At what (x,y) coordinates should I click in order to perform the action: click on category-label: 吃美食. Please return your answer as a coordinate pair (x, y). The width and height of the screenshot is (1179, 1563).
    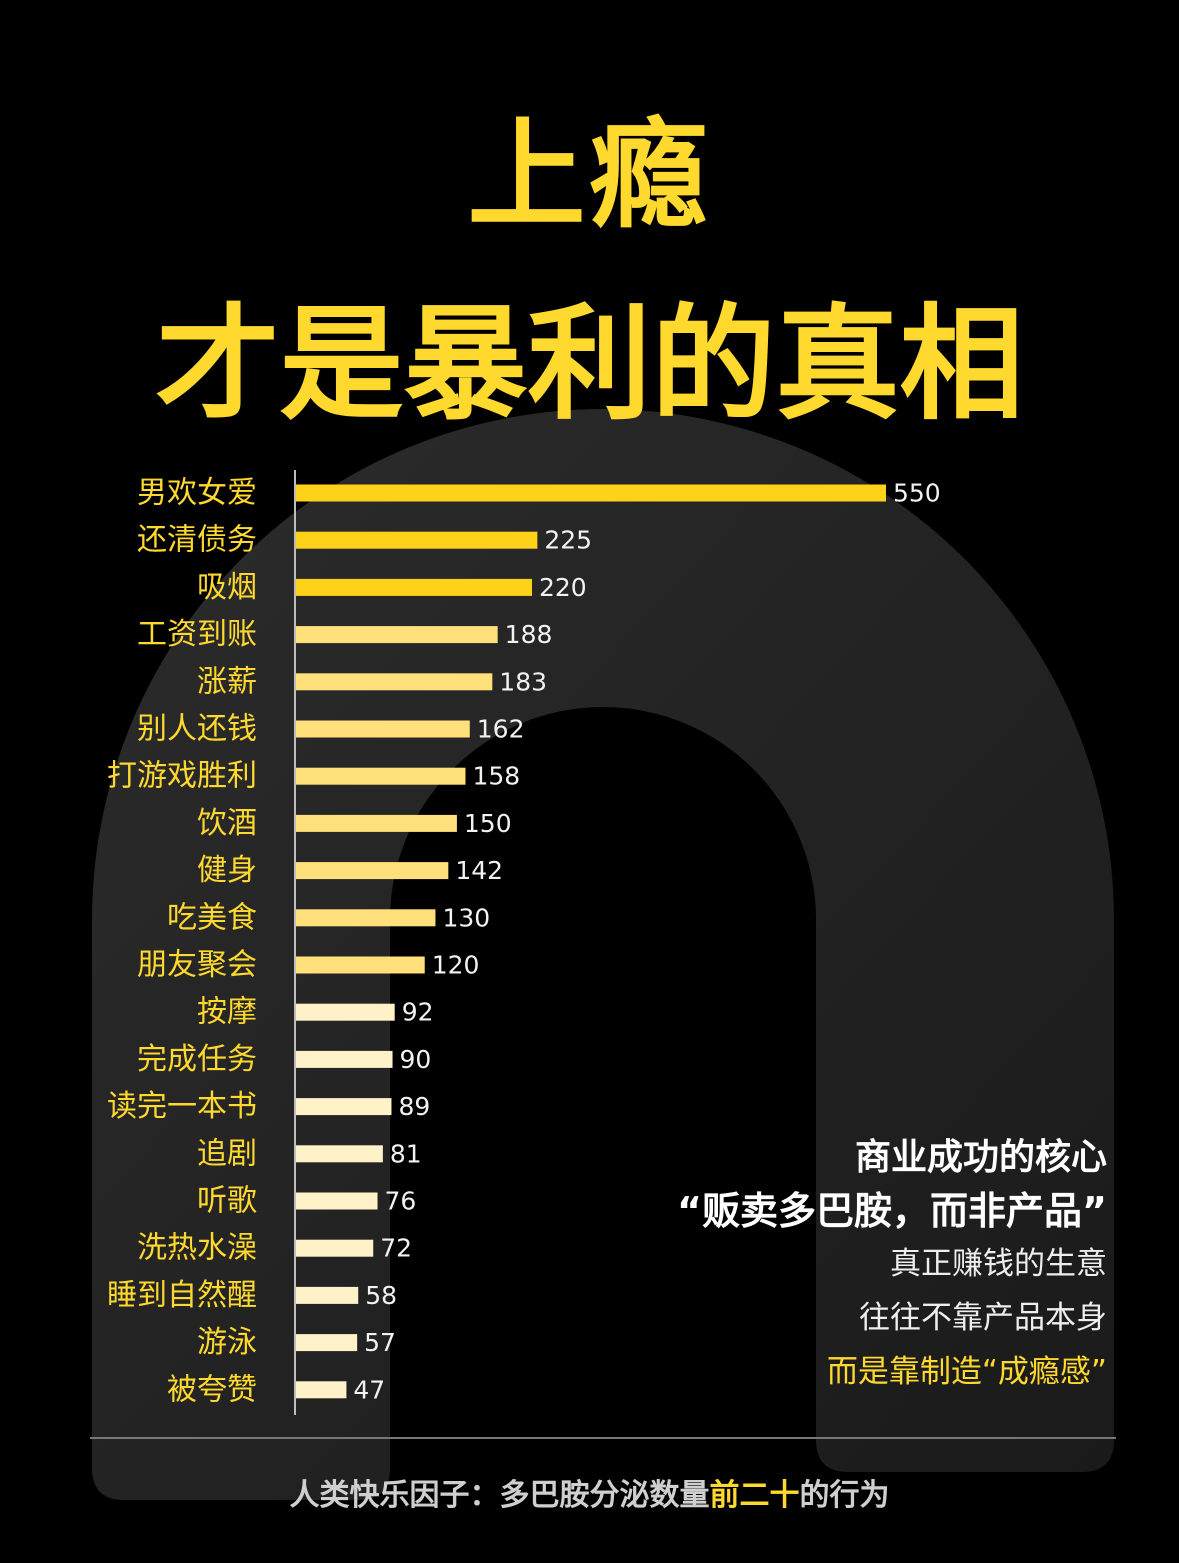
    Looking at the image, I should click on (212, 917).